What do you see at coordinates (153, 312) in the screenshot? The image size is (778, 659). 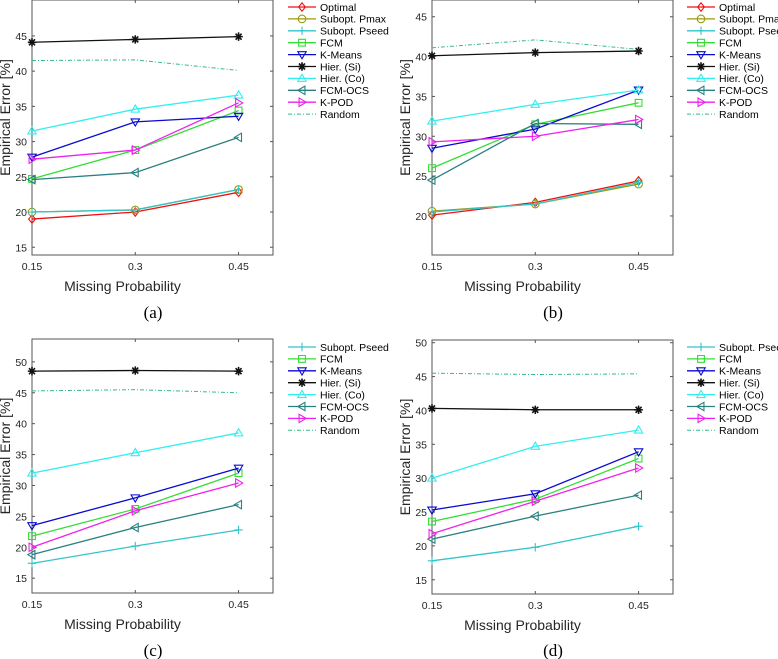 I see `subplot-caption: (a)` at bounding box center [153, 312].